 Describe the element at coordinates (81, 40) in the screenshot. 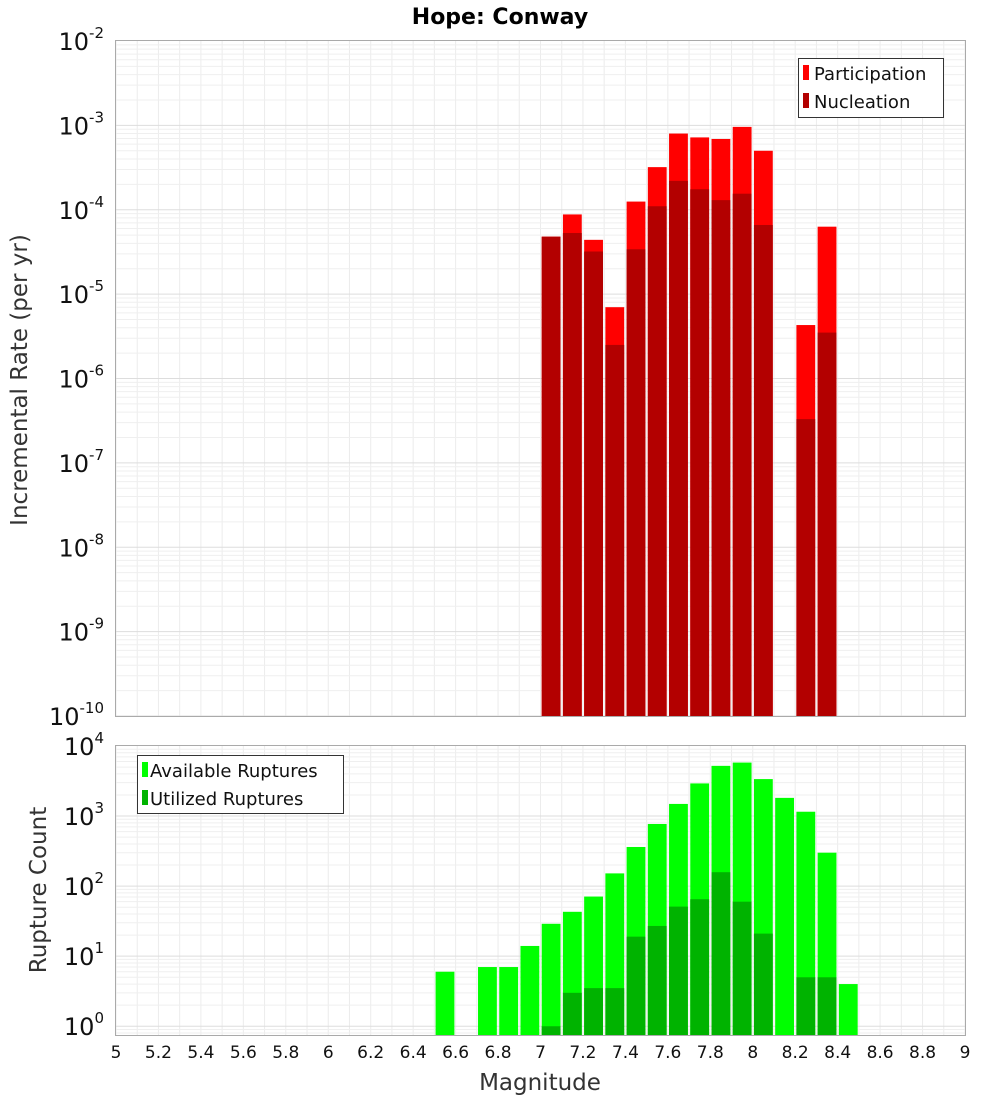

I see `top-y-tick-label: 10⁻²` at that location.